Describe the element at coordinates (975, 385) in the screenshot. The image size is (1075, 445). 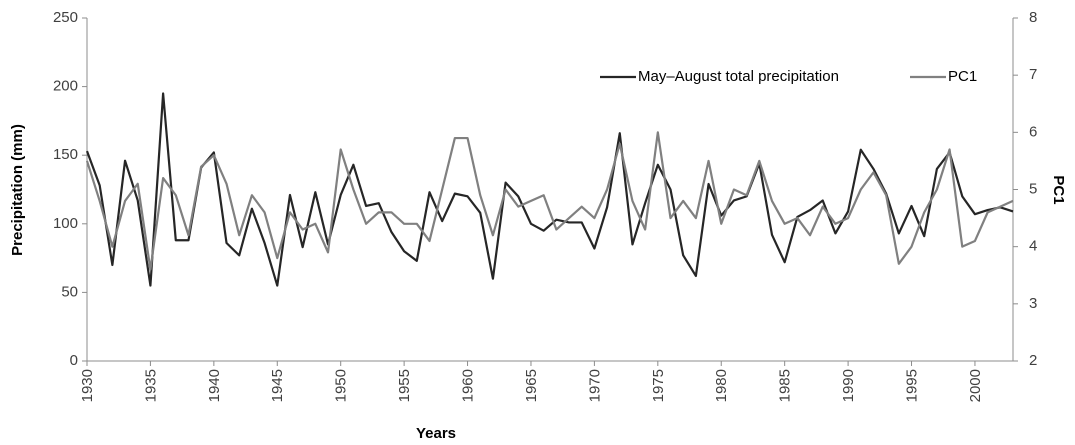
I see `x-tick-label: 2000` at that location.